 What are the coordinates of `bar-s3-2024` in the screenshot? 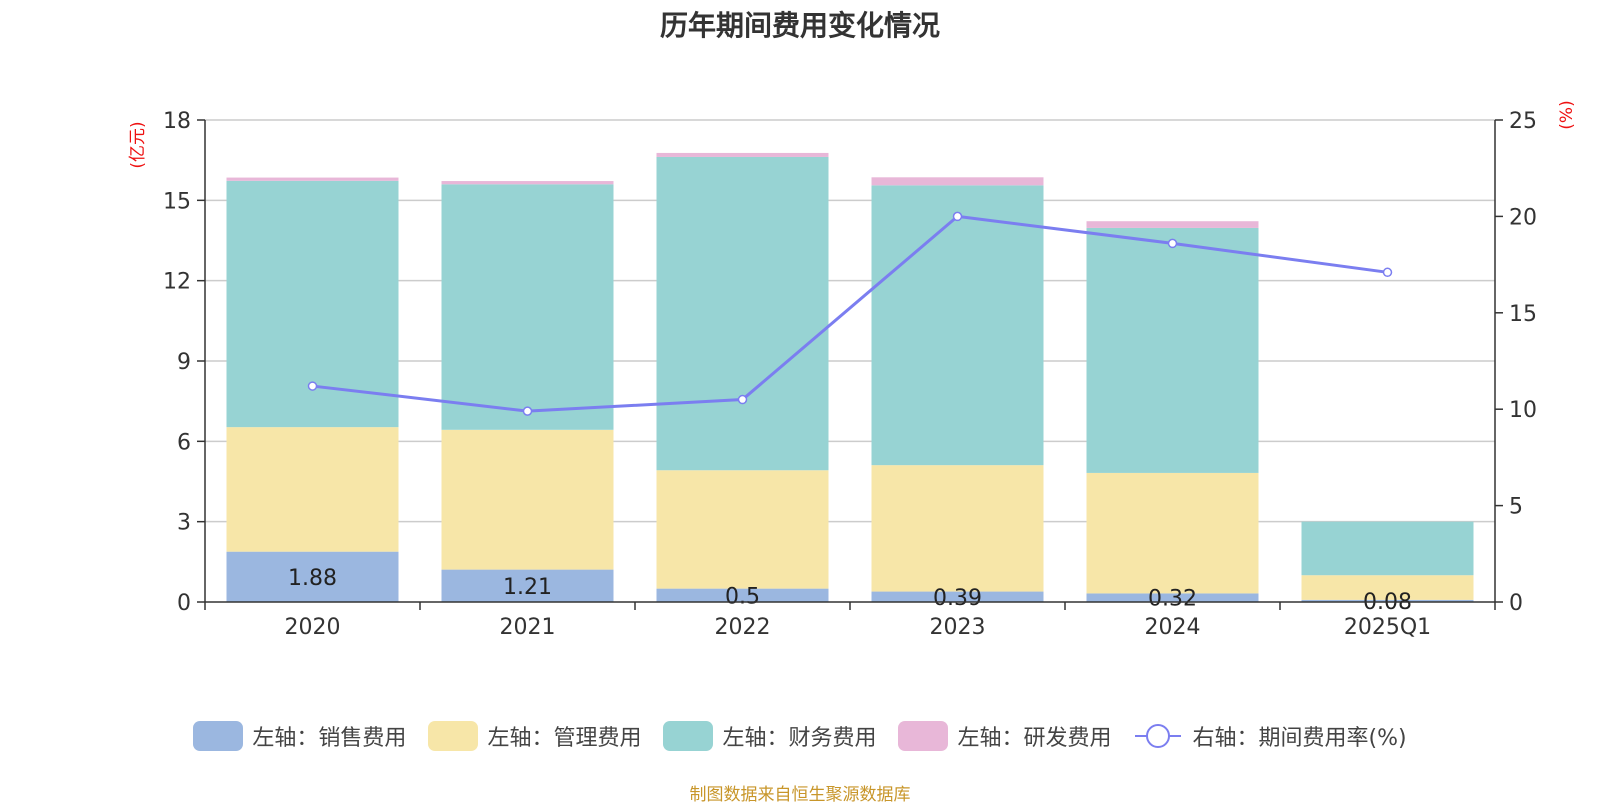 It's located at (1172, 224).